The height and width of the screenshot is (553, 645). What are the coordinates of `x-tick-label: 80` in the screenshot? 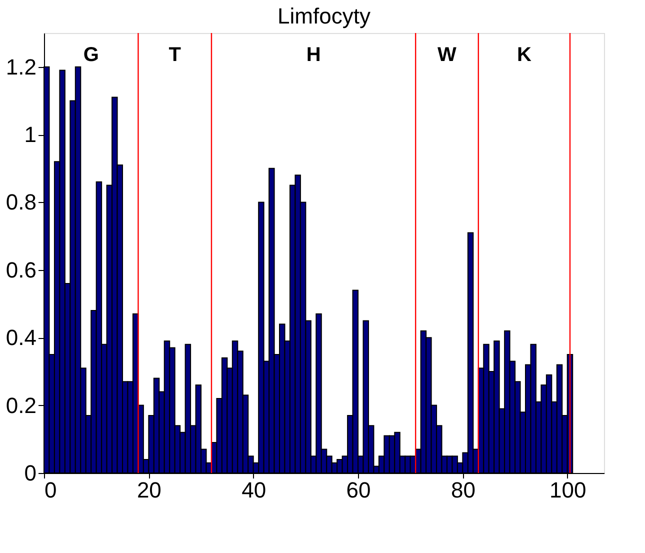 It's located at (463, 490).